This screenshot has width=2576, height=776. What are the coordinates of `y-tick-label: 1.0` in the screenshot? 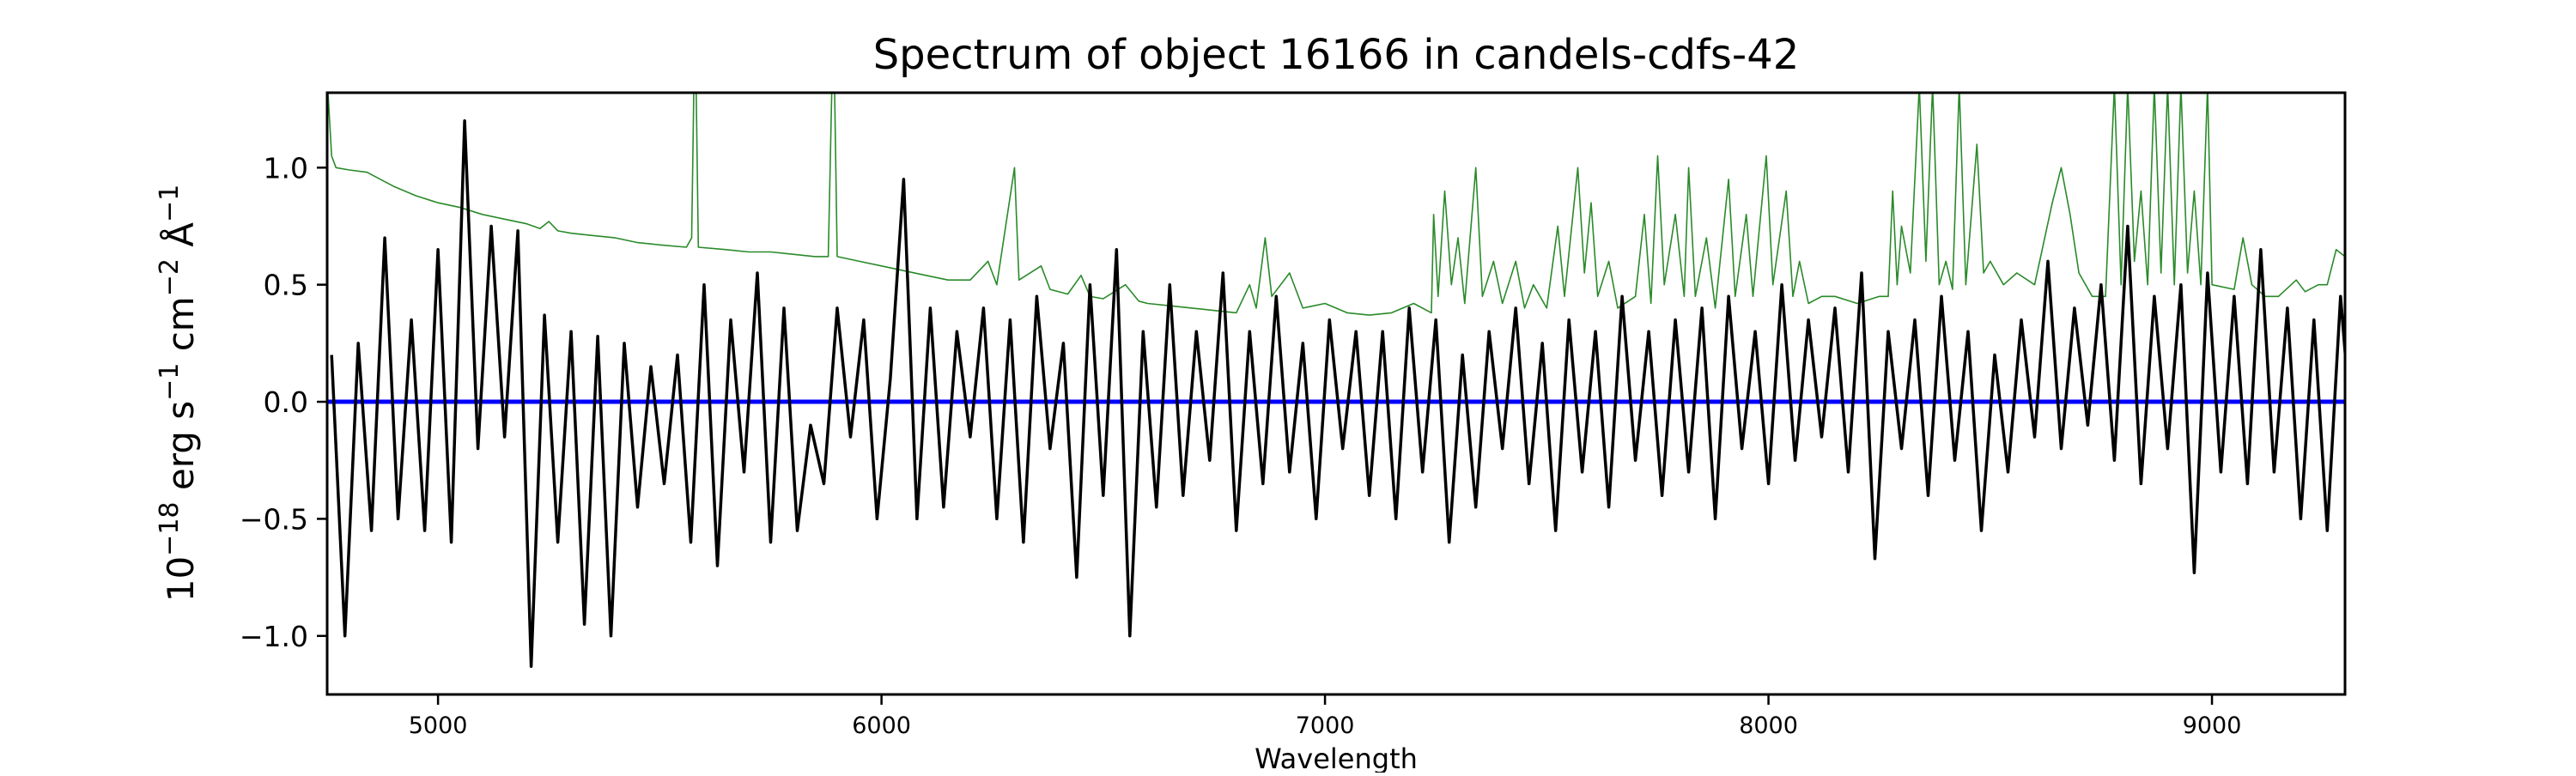 It's located at (286, 168).